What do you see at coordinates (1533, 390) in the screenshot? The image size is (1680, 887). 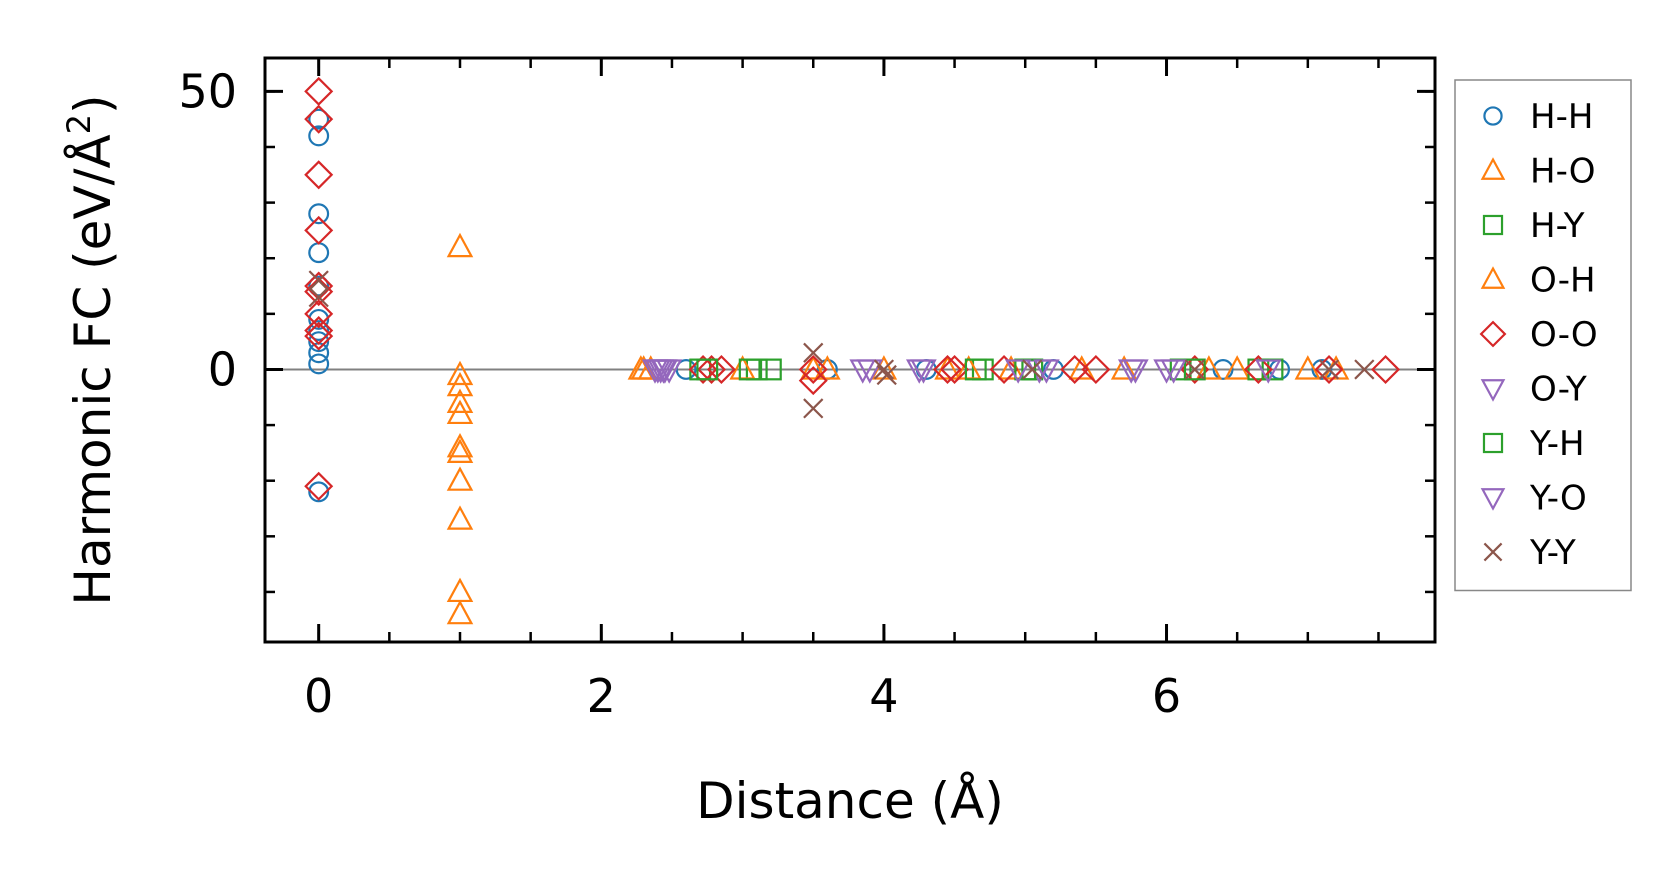 I see `legend-entry-o-y: O-Y` at bounding box center [1533, 390].